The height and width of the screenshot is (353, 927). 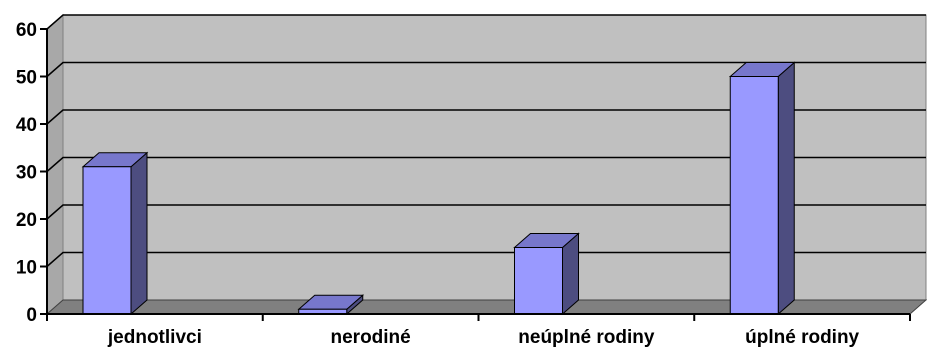 I want to click on x-category-label: nerodiné, so click(x=371, y=337).